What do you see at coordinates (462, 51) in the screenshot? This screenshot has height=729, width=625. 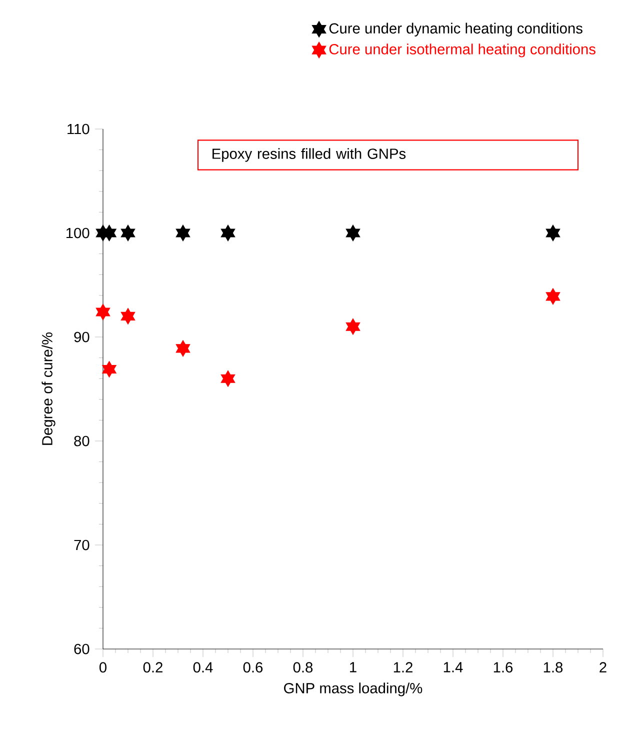 I see `legend-label: Cure under isothermal heating conditions` at bounding box center [462, 51].